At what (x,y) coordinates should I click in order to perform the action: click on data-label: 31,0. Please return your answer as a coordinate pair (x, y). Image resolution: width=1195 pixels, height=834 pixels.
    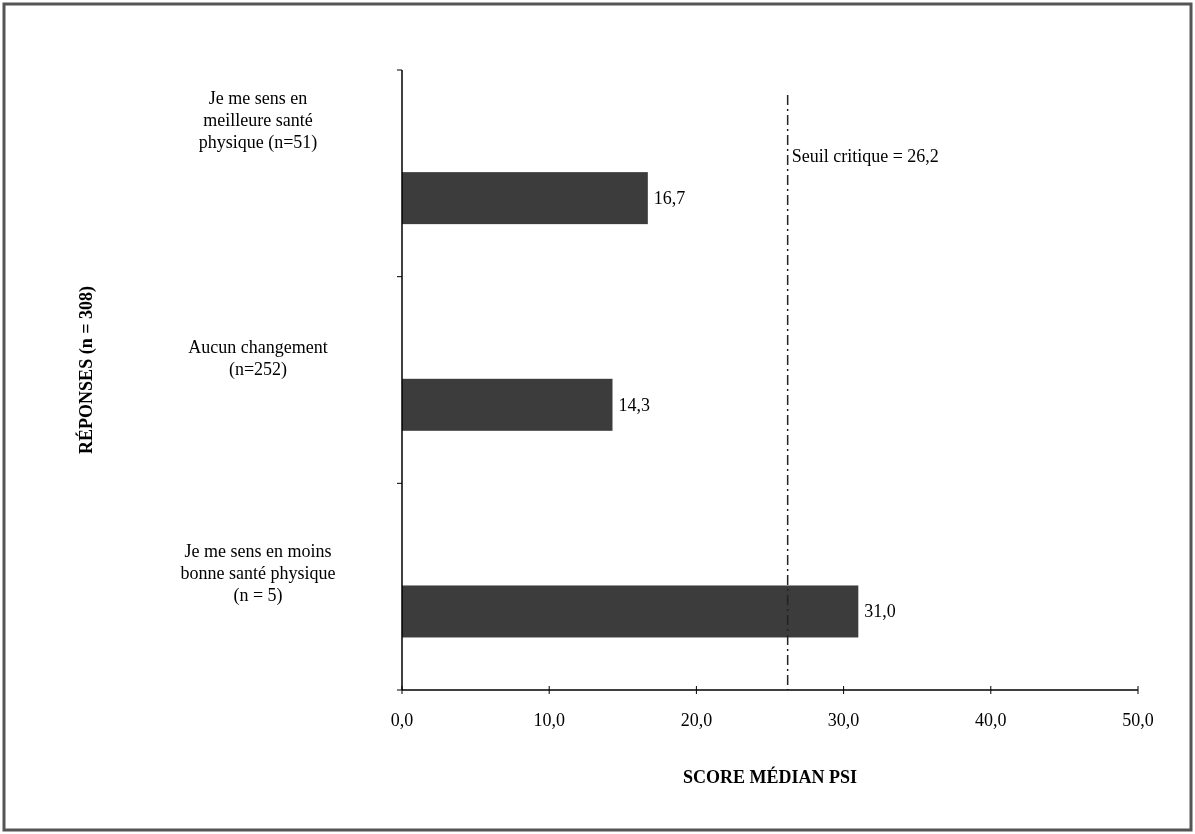
    Looking at the image, I should click on (880, 611).